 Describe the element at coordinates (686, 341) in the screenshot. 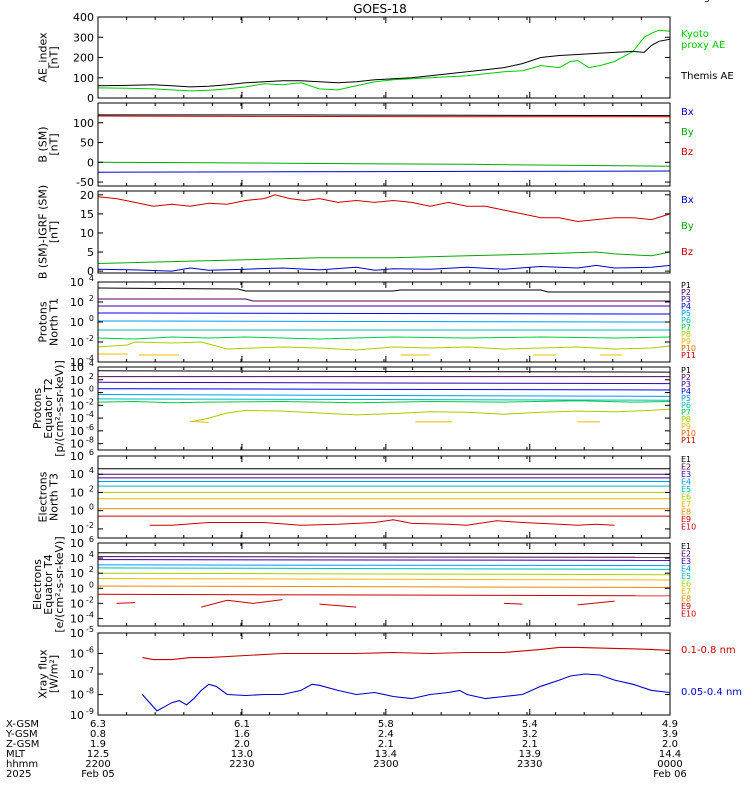

I see `legend-entry: P9` at that location.